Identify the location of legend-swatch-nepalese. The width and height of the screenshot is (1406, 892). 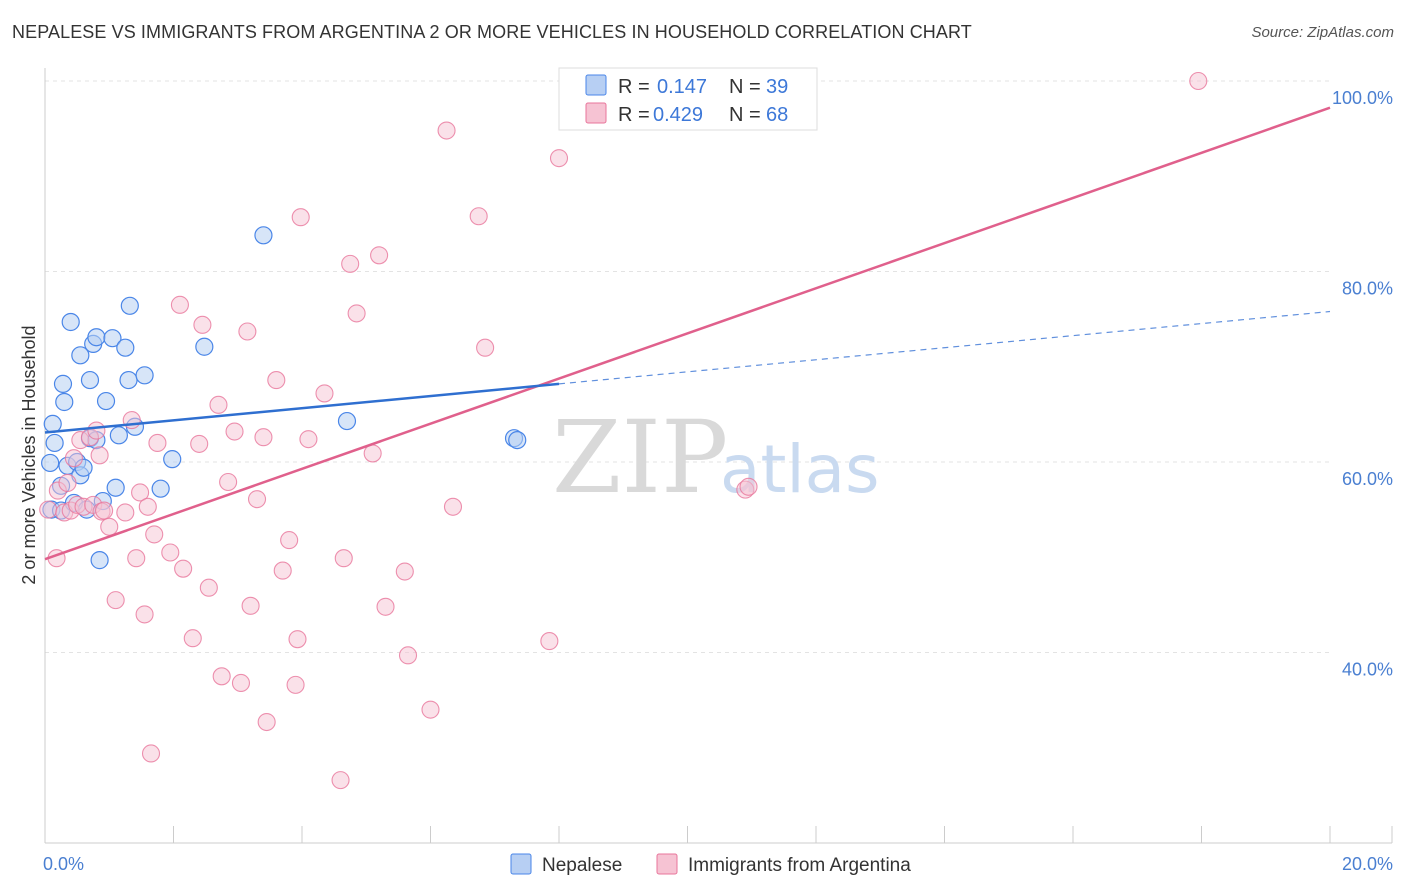
(596, 85).